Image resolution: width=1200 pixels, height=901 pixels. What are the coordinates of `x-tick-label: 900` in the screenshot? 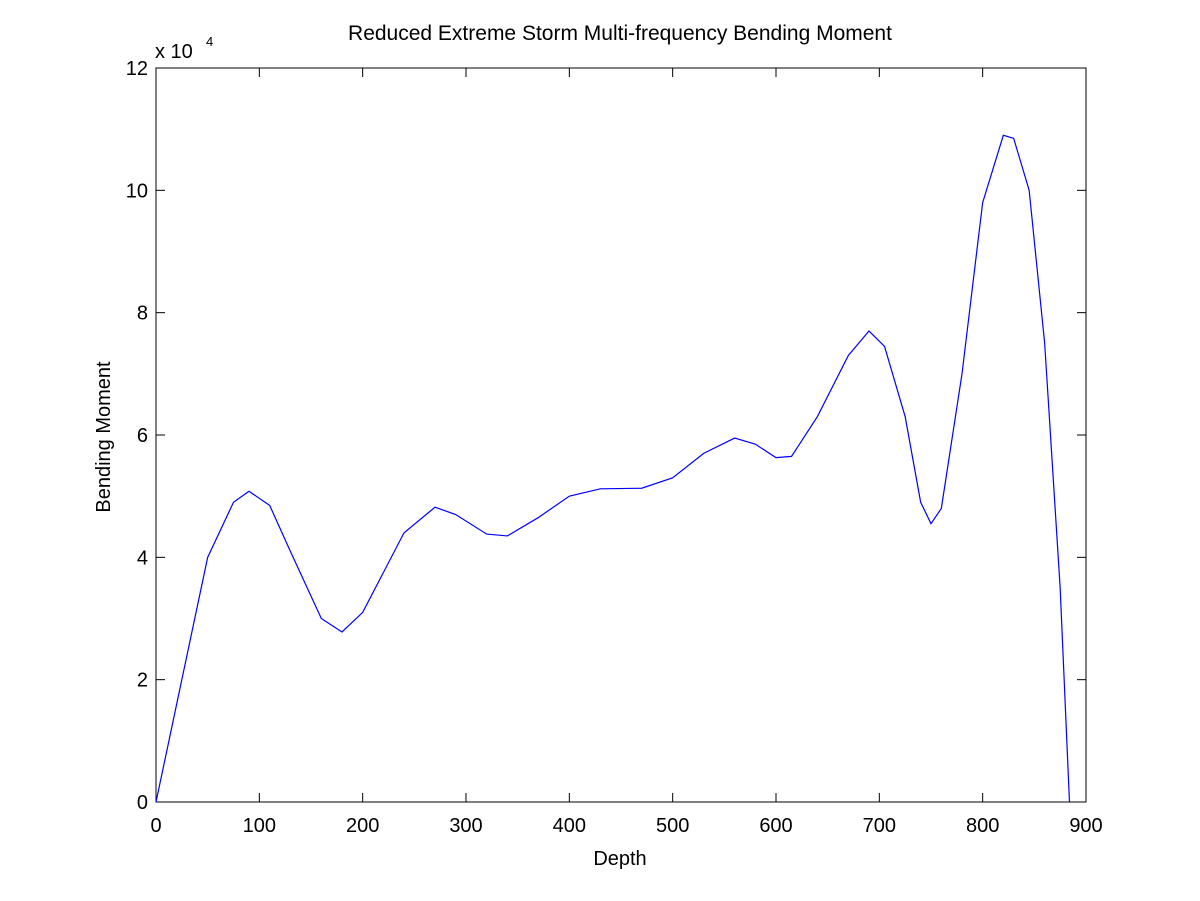 It's located at (1085, 826).